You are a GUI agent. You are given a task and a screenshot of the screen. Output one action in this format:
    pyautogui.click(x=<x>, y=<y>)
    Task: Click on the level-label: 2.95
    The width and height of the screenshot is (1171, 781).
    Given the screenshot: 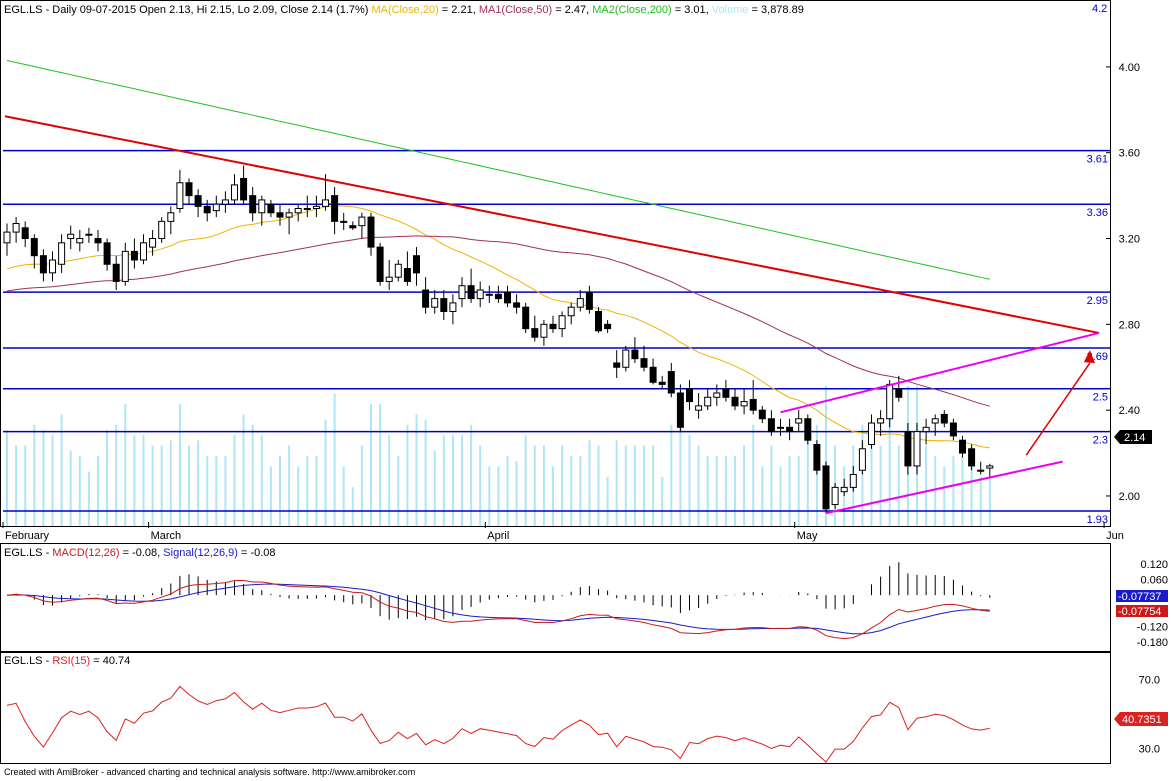 What is the action you would take?
    pyautogui.click(x=1097, y=301)
    